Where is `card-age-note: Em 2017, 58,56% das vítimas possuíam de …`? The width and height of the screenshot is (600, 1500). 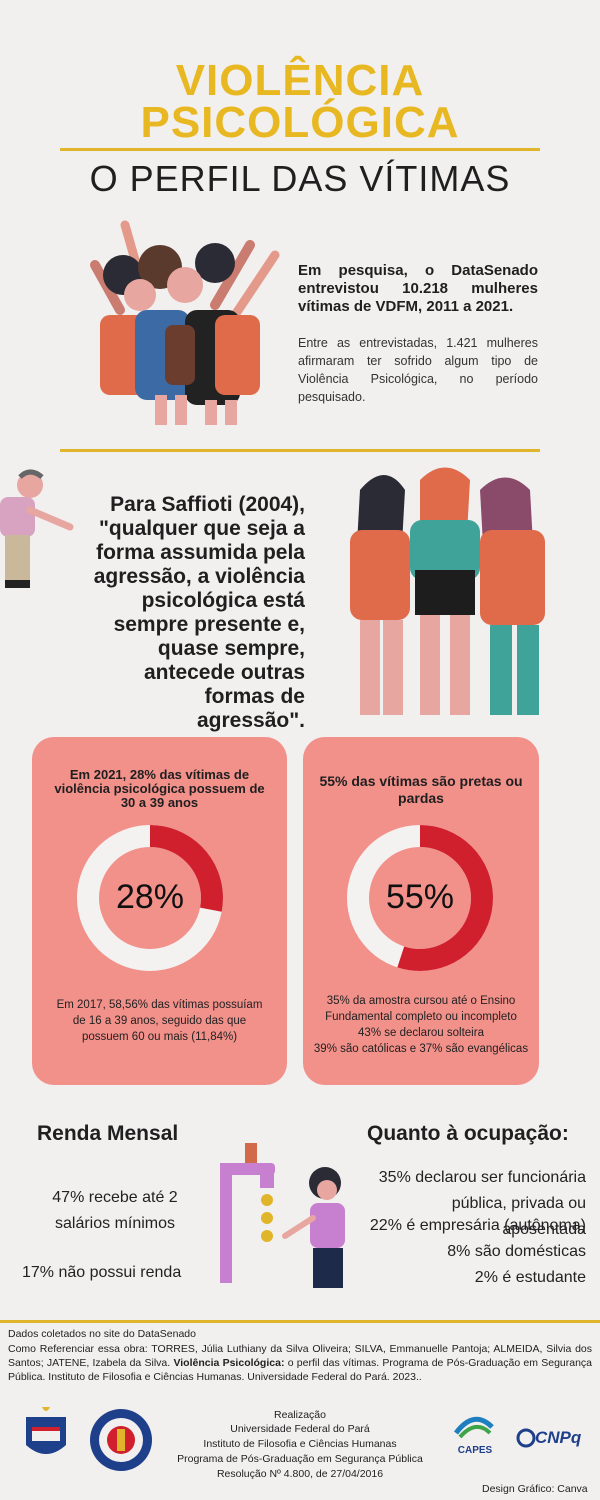 card-age-note: Em 2017, 58,56% das vítimas possuíam de … is located at coordinates (159, 1021).